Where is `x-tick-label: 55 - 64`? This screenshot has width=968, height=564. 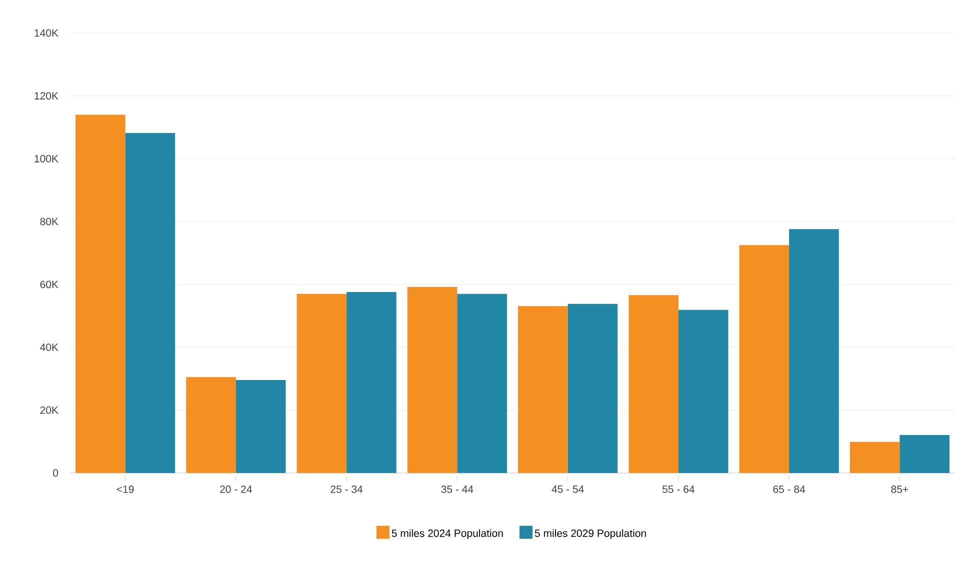
x-tick-label: 55 - 64 is located at coordinates (678, 489).